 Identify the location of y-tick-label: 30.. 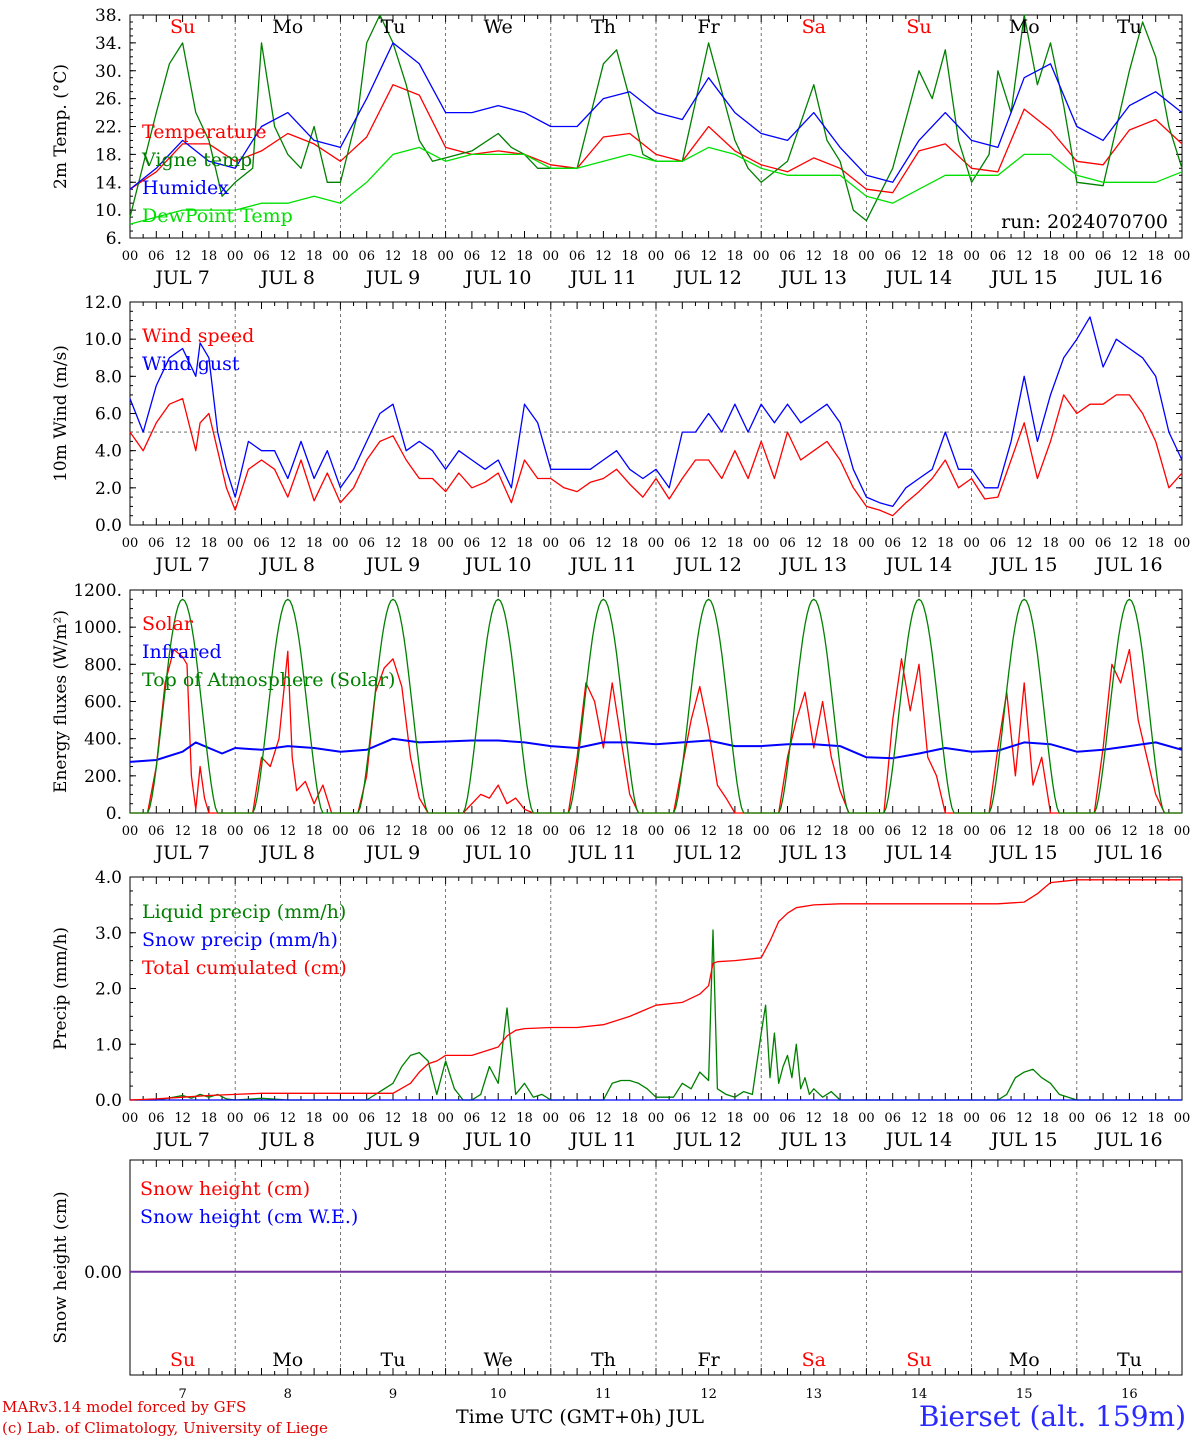
(108, 72).